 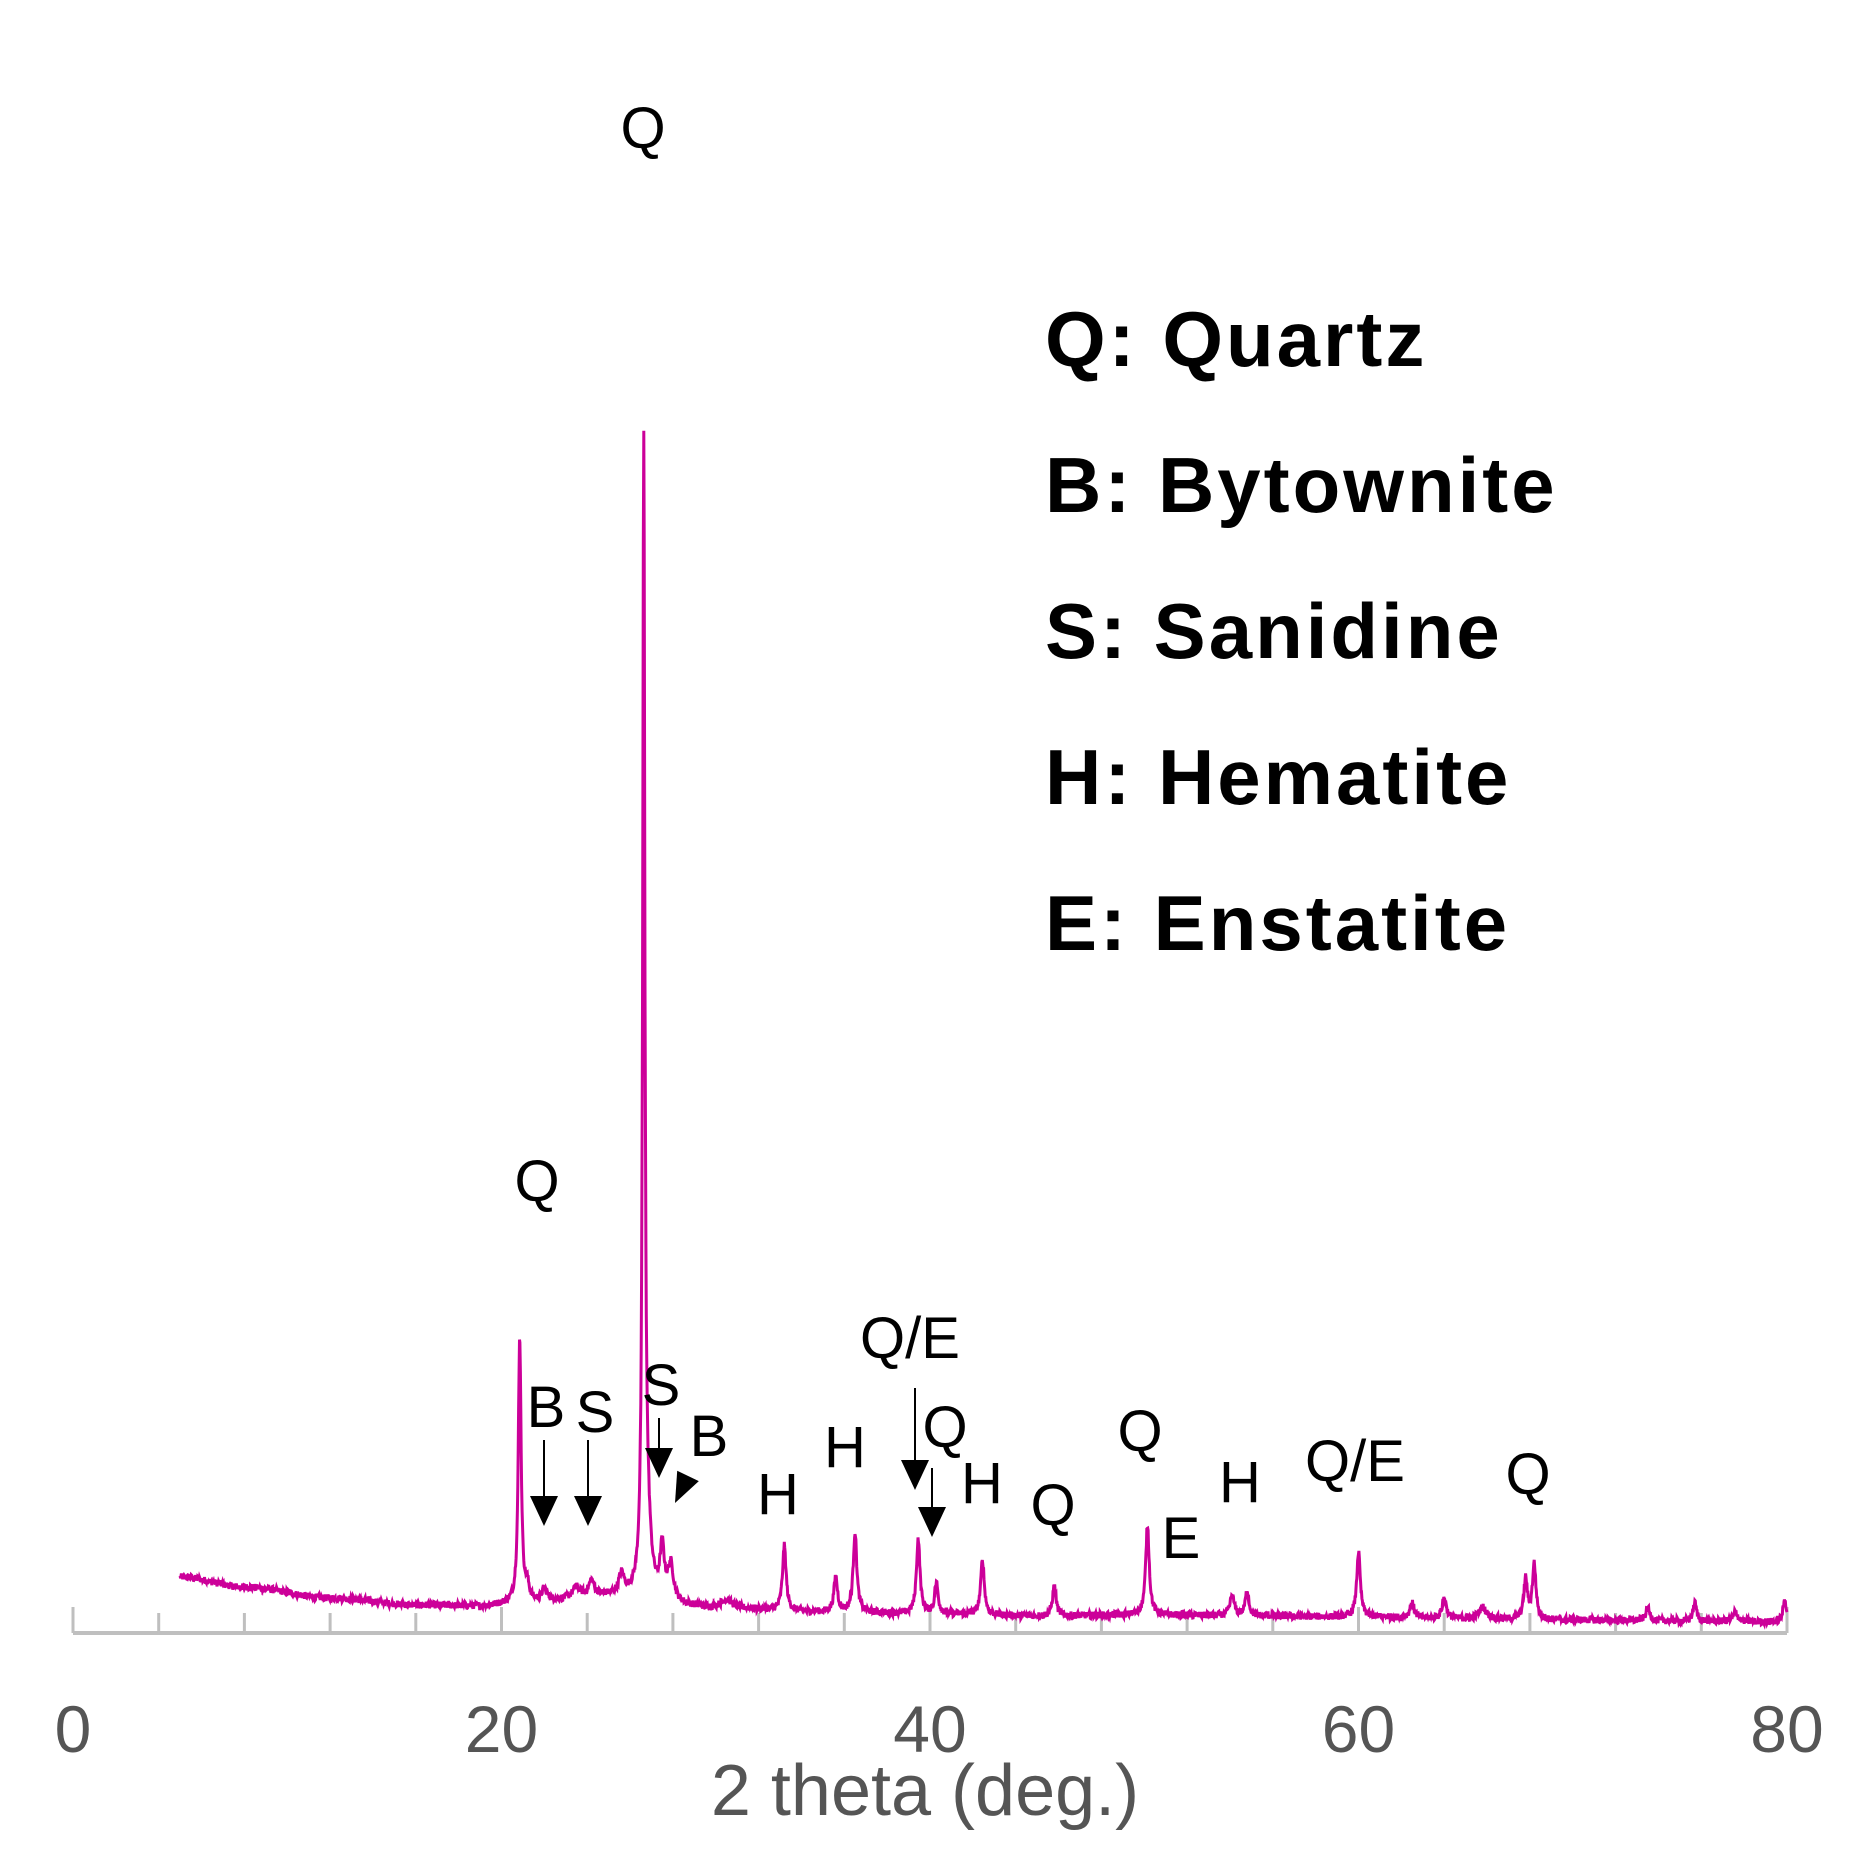 What do you see at coordinates (1358, 1729) in the screenshot?
I see `x-tick-label: 60` at bounding box center [1358, 1729].